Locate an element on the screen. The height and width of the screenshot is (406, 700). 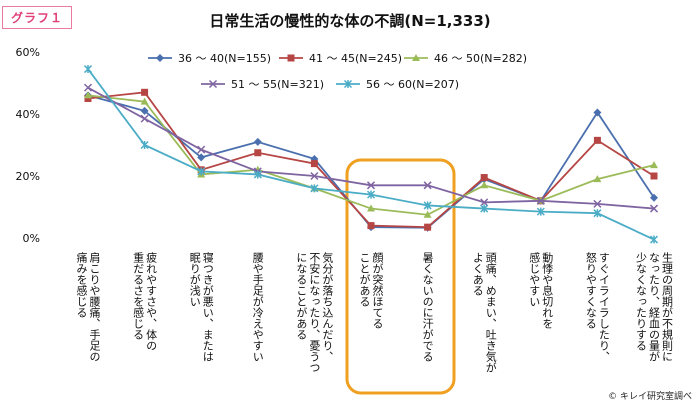
category-label: 顔が突然ほてる ことがある is located at coordinates (371, 290).